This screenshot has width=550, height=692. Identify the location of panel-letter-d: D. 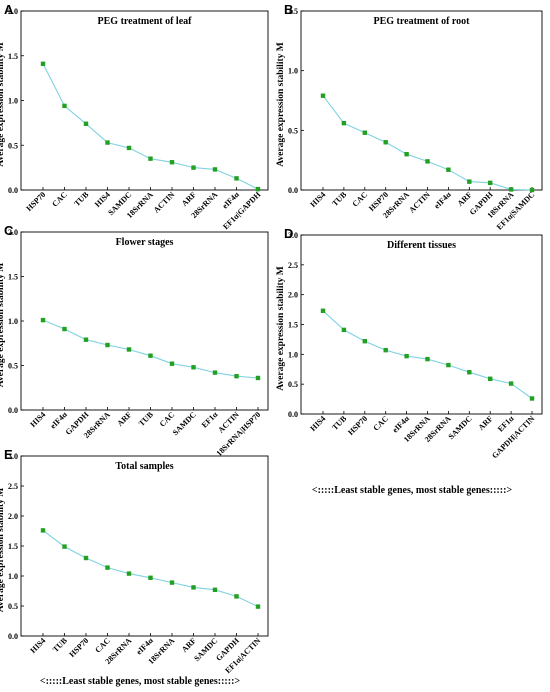
(288, 233).